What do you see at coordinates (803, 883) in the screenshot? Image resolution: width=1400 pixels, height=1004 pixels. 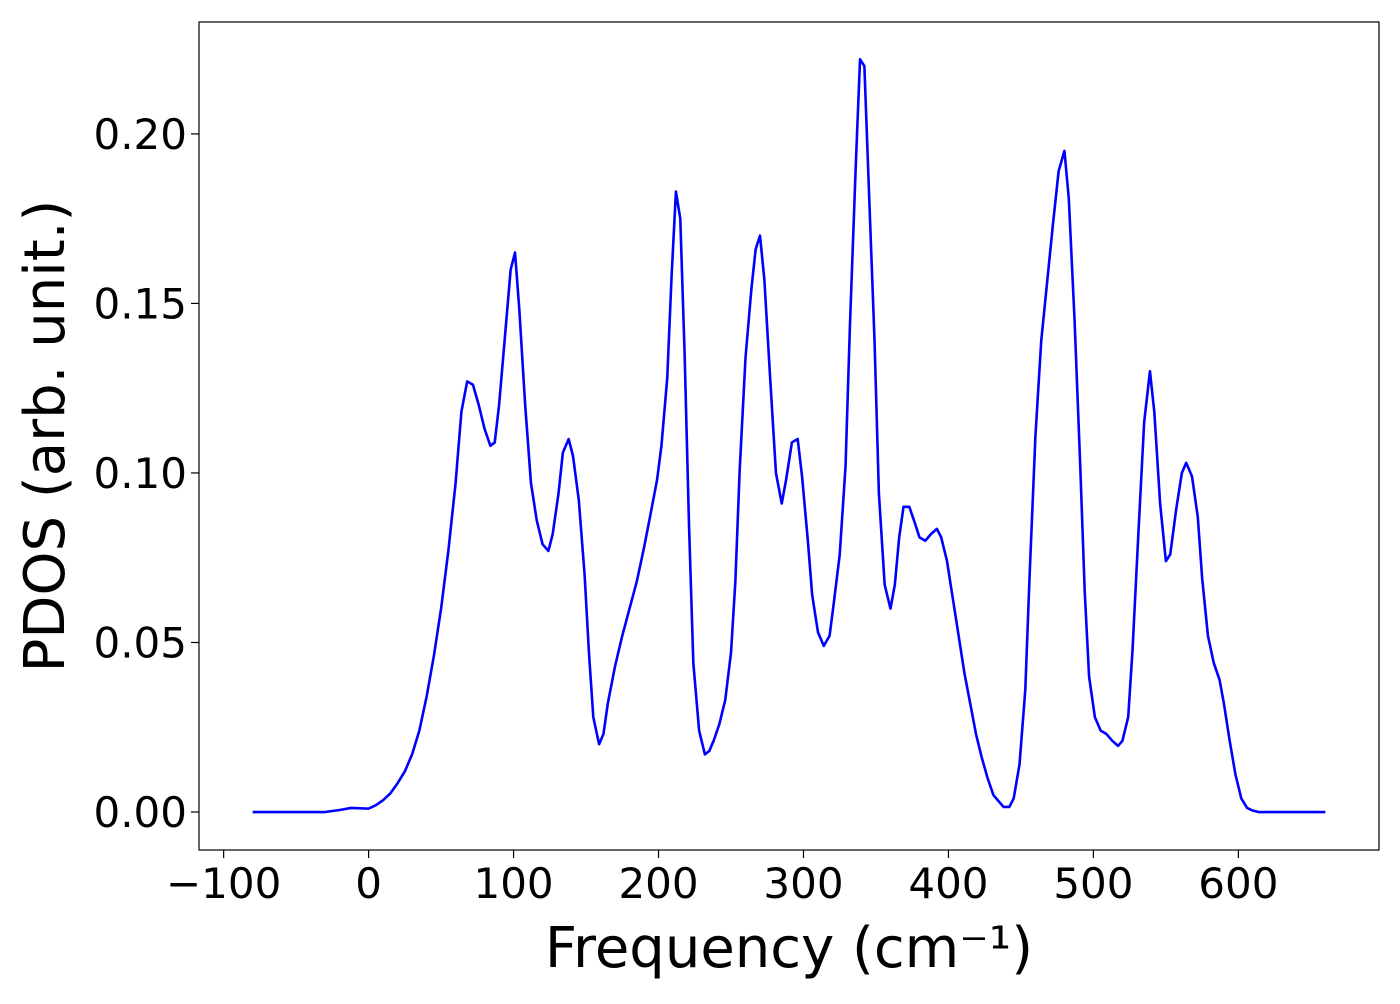 I see `x-tick-label: 300` at bounding box center [803, 883].